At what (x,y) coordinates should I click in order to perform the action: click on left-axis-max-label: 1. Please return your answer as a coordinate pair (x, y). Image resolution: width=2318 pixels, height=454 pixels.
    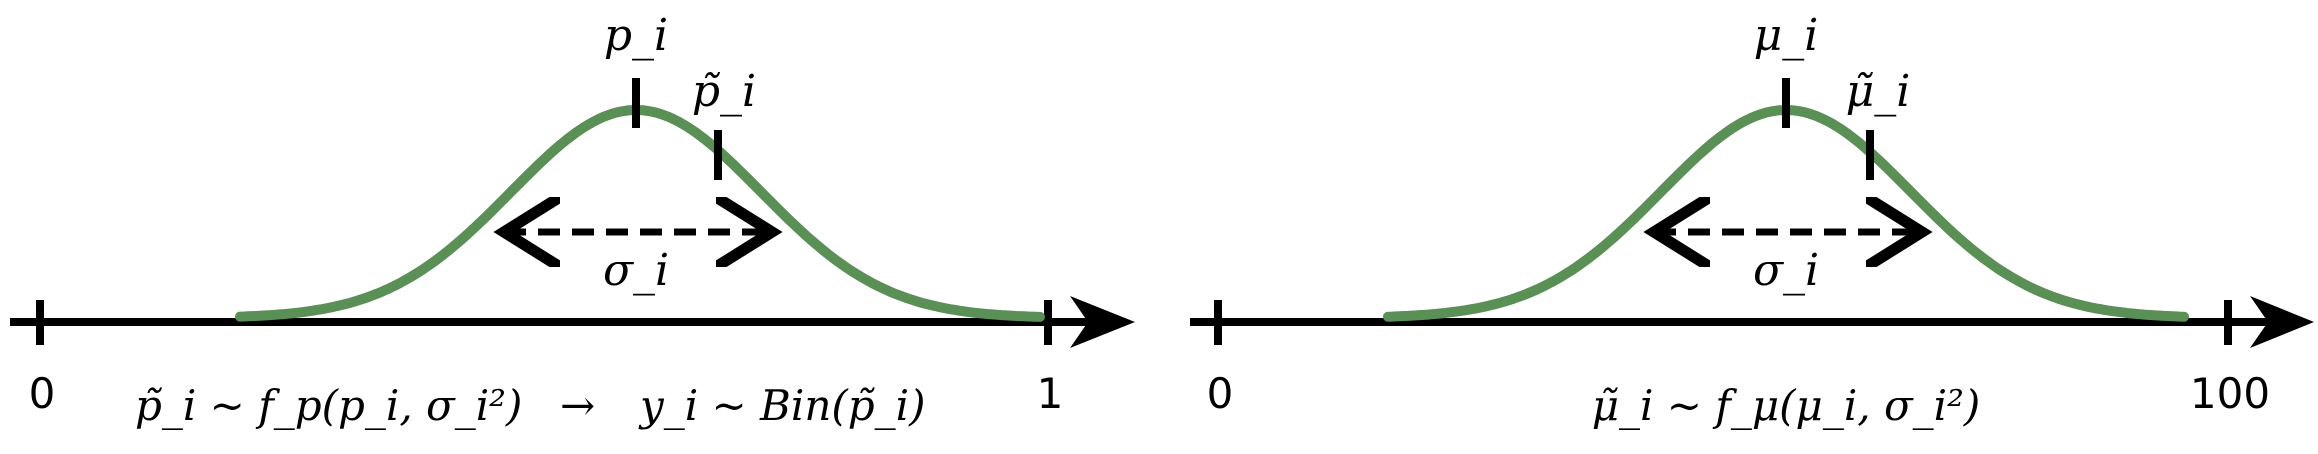
    Looking at the image, I should click on (1050, 393).